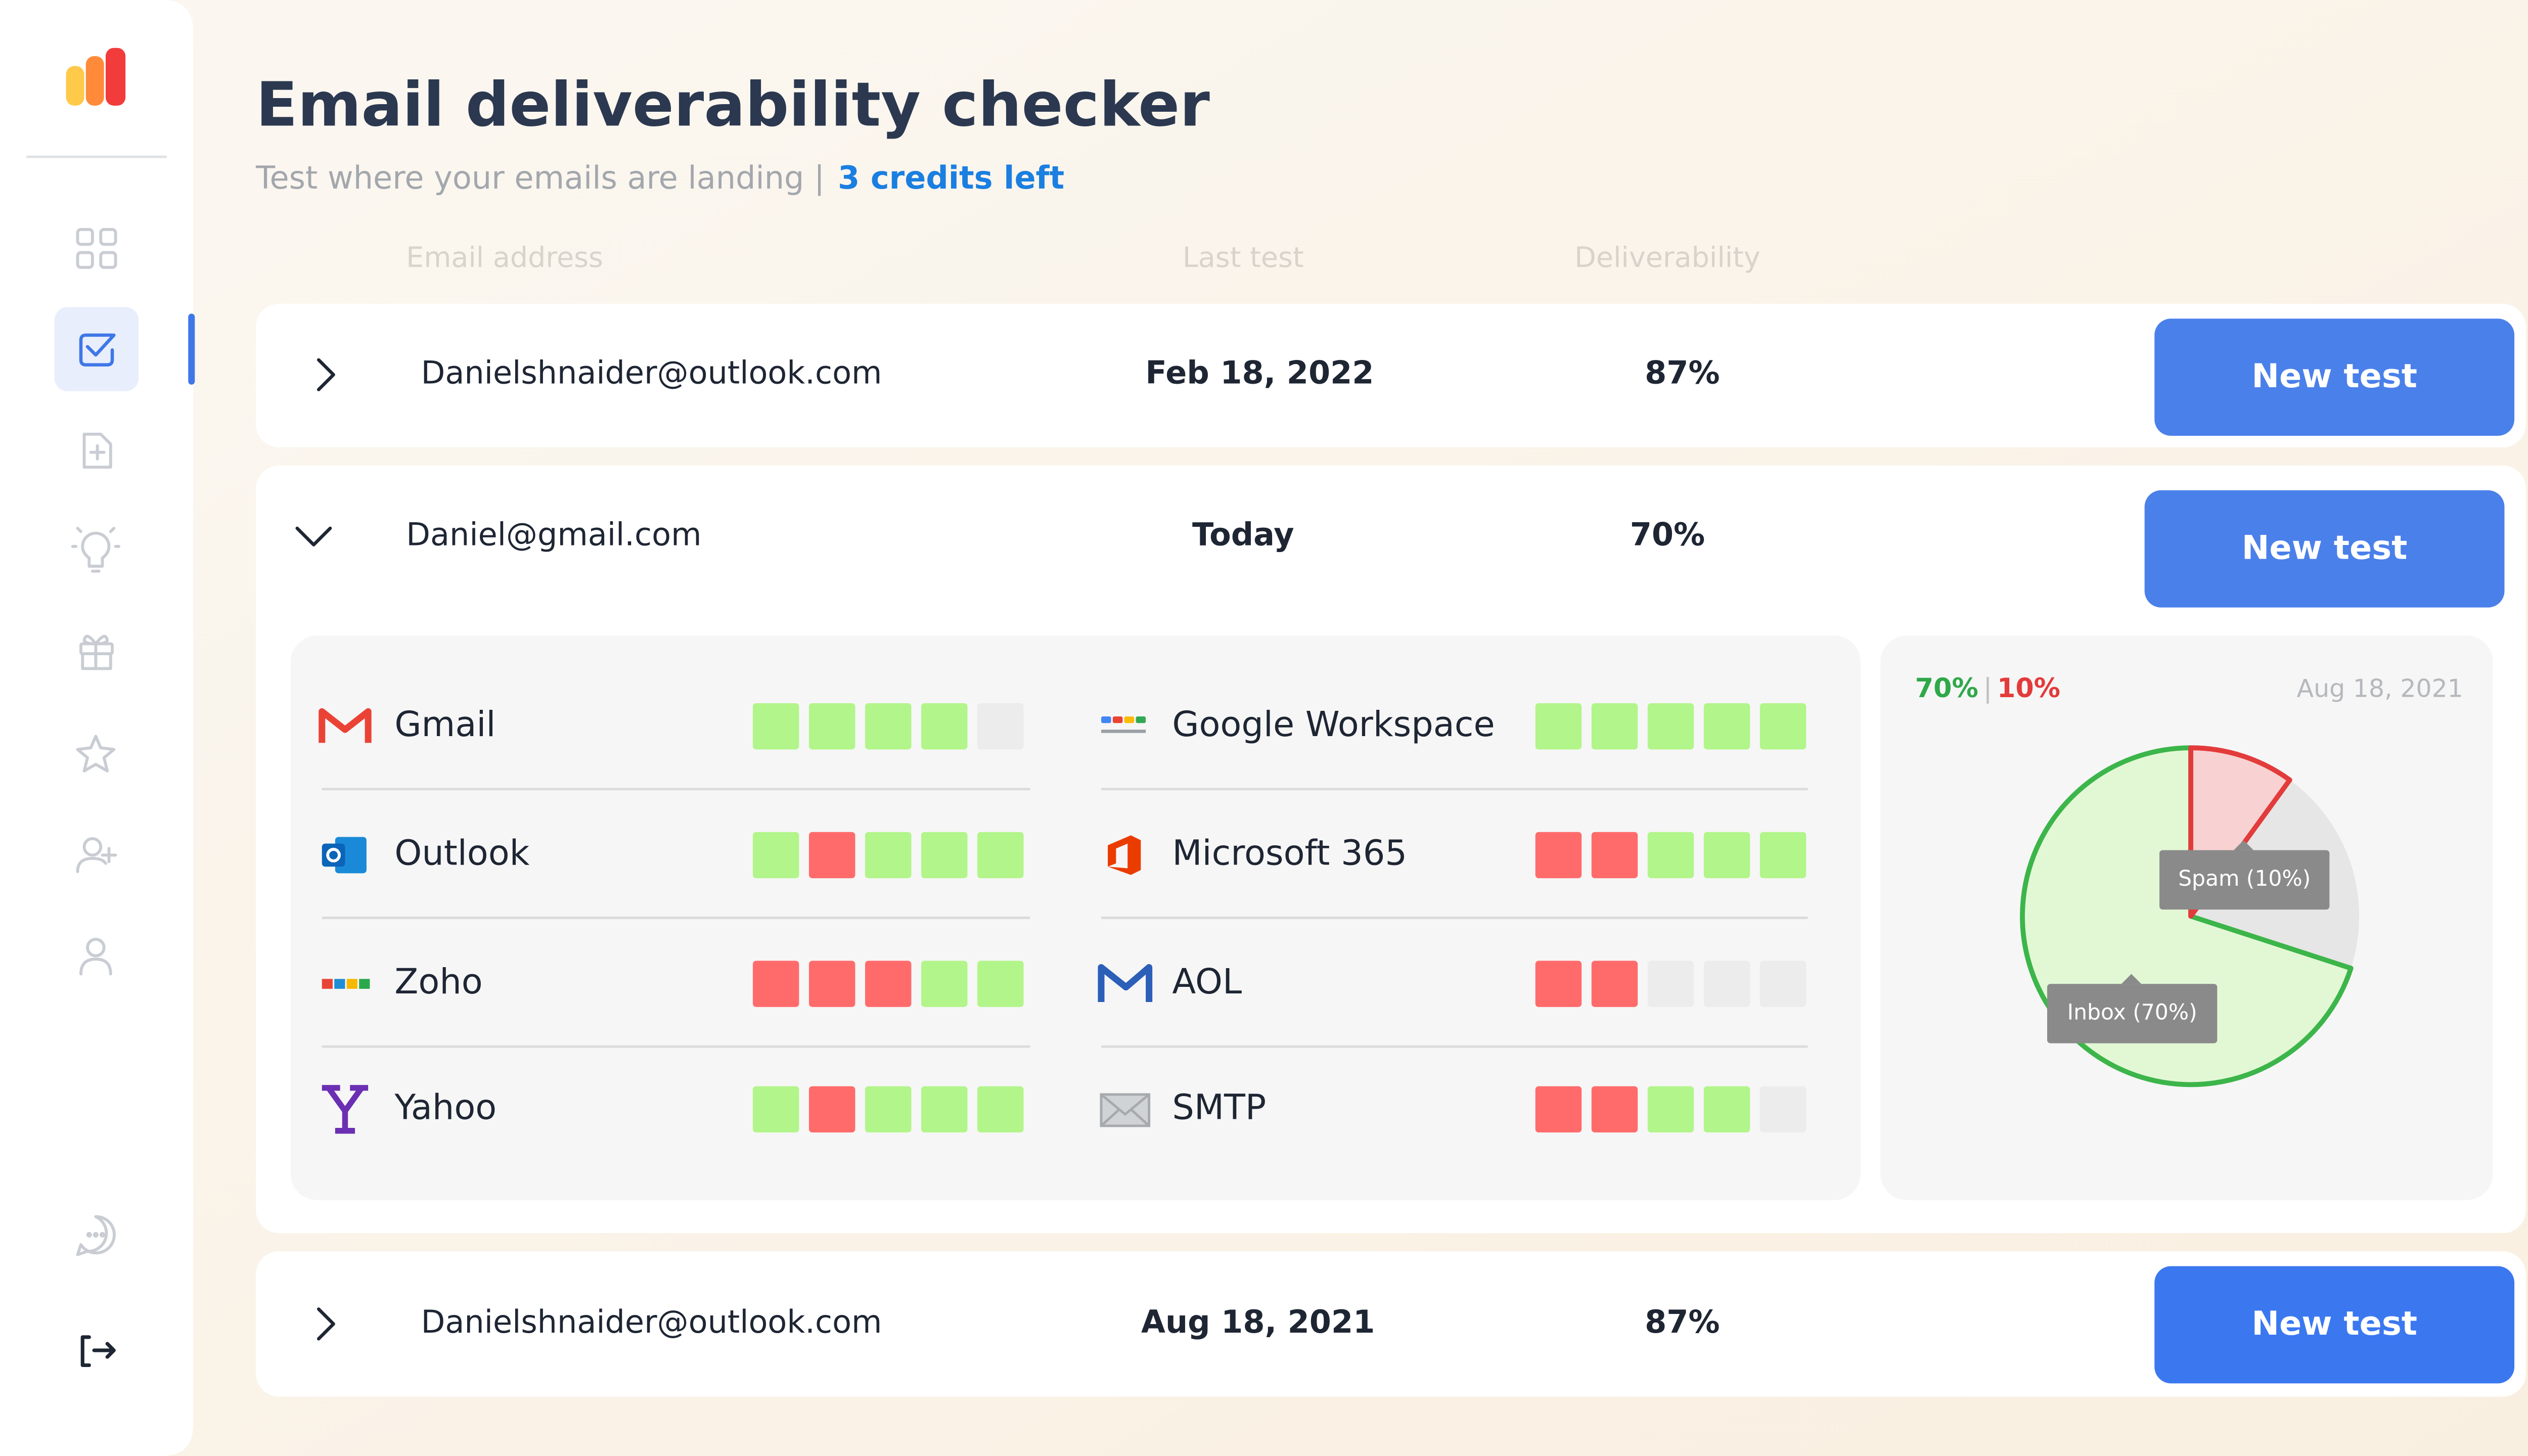 The image size is (2528, 1456). I want to click on column-header: Last test, so click(1244, 257).